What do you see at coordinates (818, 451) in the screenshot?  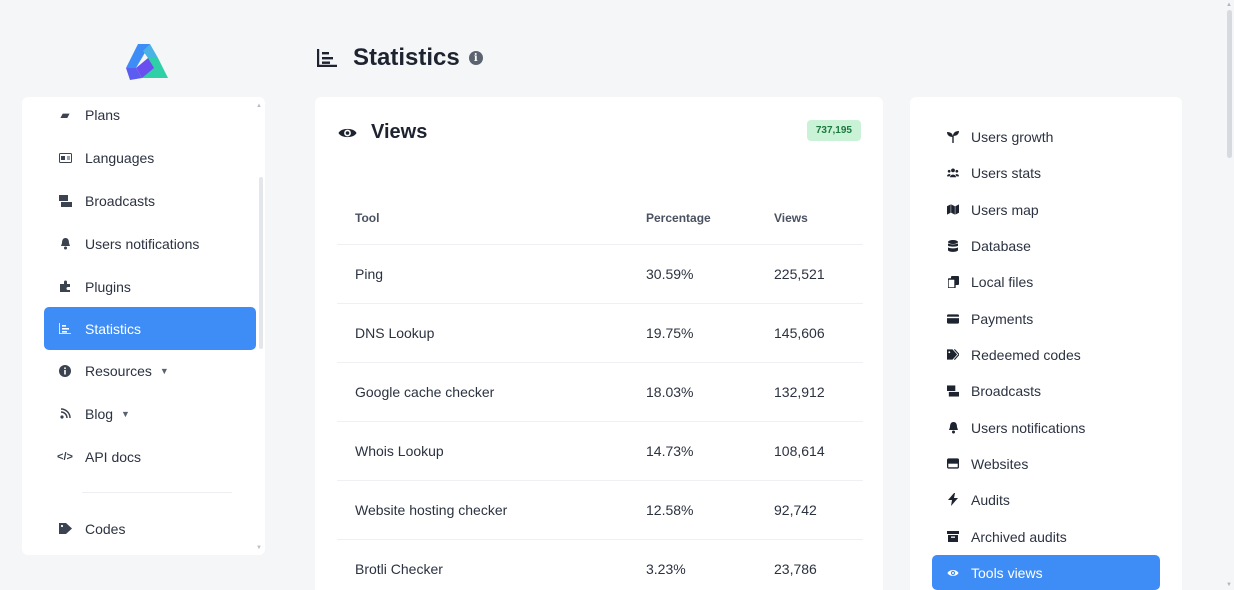 I see `views-value: 108,614` at bounding box center [818, 451].